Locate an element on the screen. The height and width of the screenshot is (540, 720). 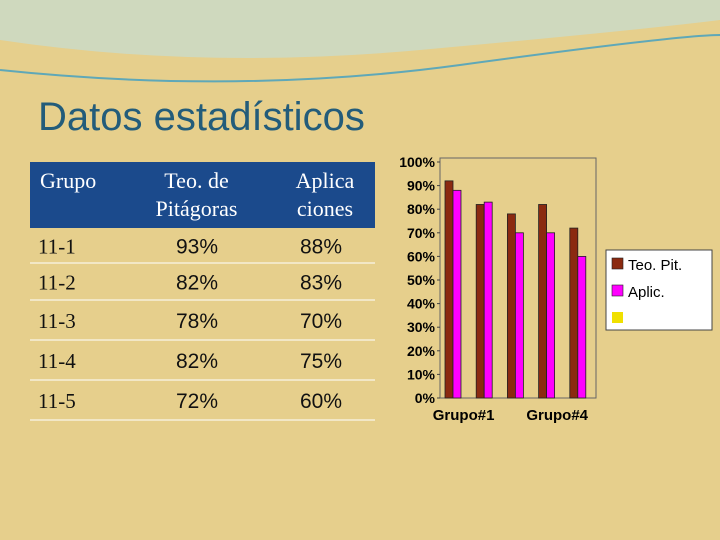
table-cell: 11-4 is located at coordinates (57, 361).